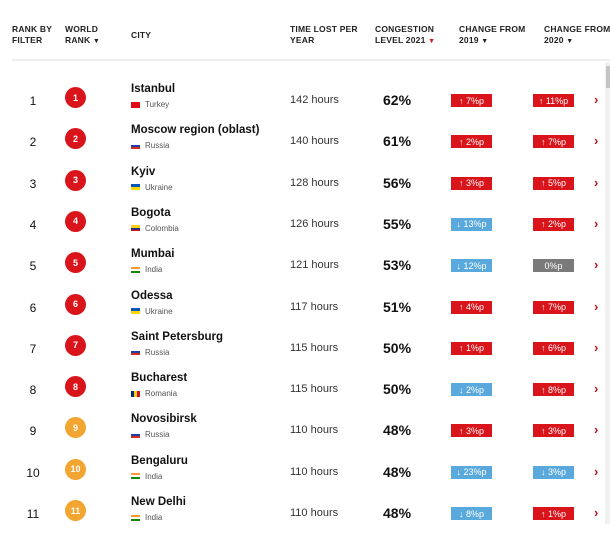  I want to click on header-change-2019: CHANGE FROM 2019 ▼, so click(492, 35).